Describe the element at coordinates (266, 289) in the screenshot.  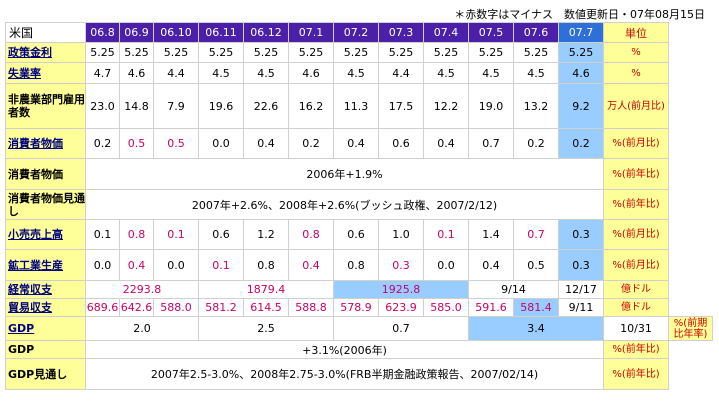
I see `cell: 1879.4` at that location.